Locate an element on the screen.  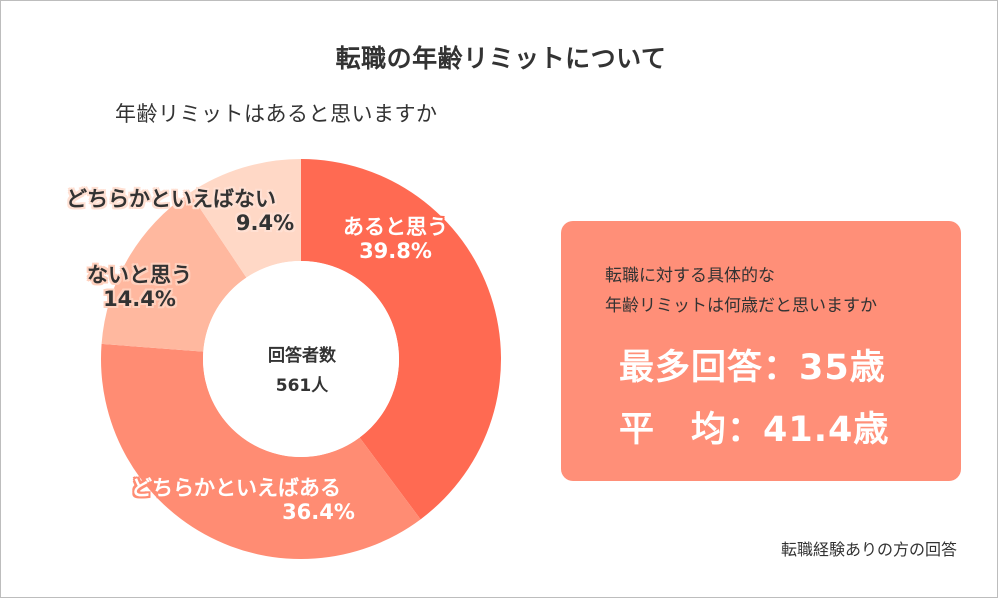
donut-slice-aru-to-omou is located at coordinates (401, 339).